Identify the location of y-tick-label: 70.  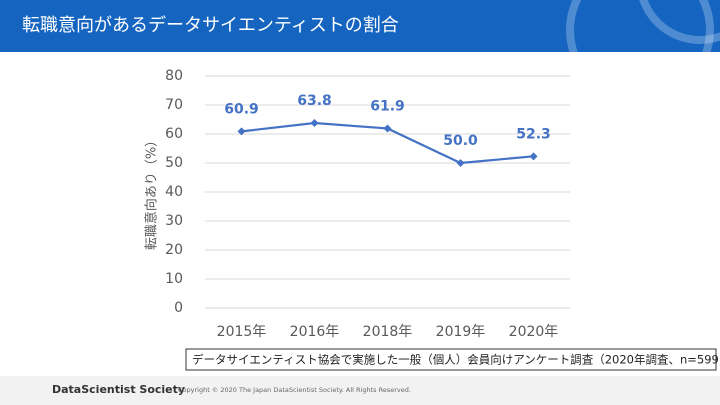
(174, 105).